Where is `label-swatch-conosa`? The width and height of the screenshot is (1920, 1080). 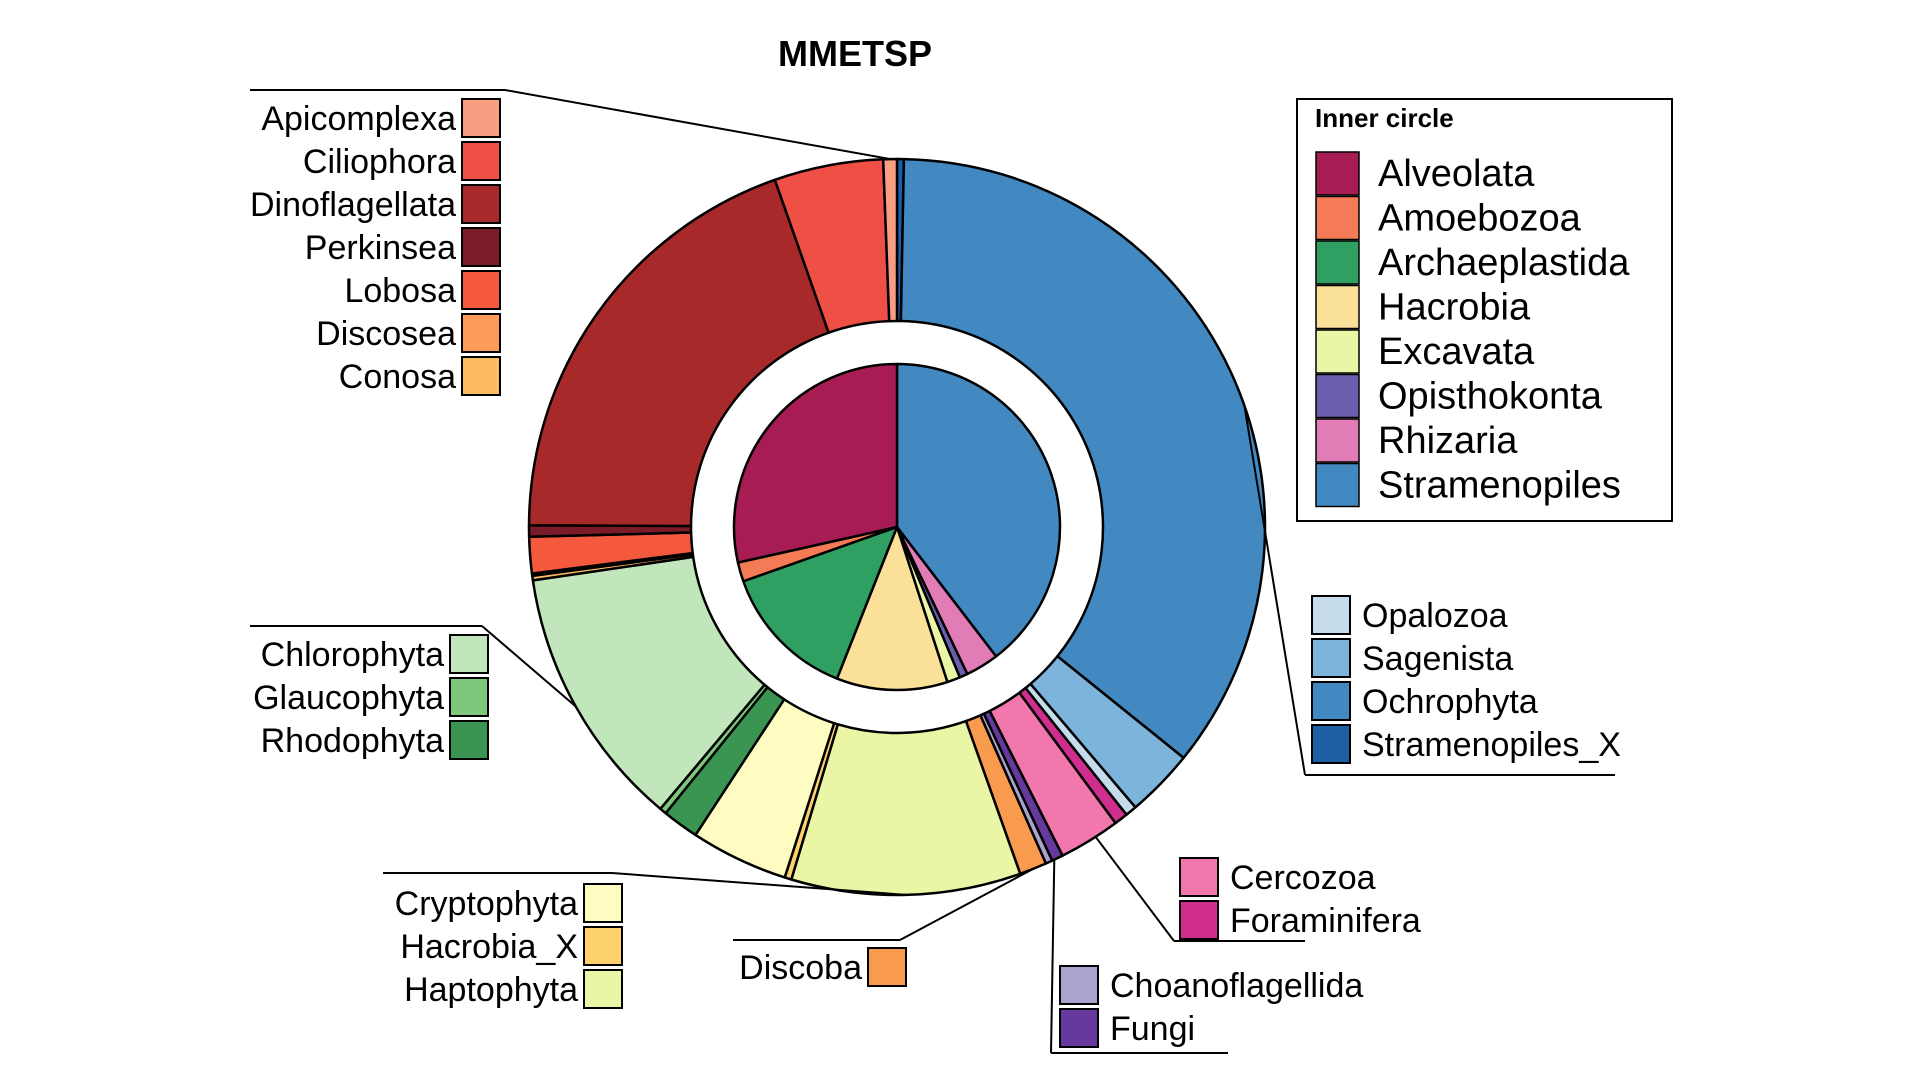
label-swatch-conosa is located at coordinates (481, 376).